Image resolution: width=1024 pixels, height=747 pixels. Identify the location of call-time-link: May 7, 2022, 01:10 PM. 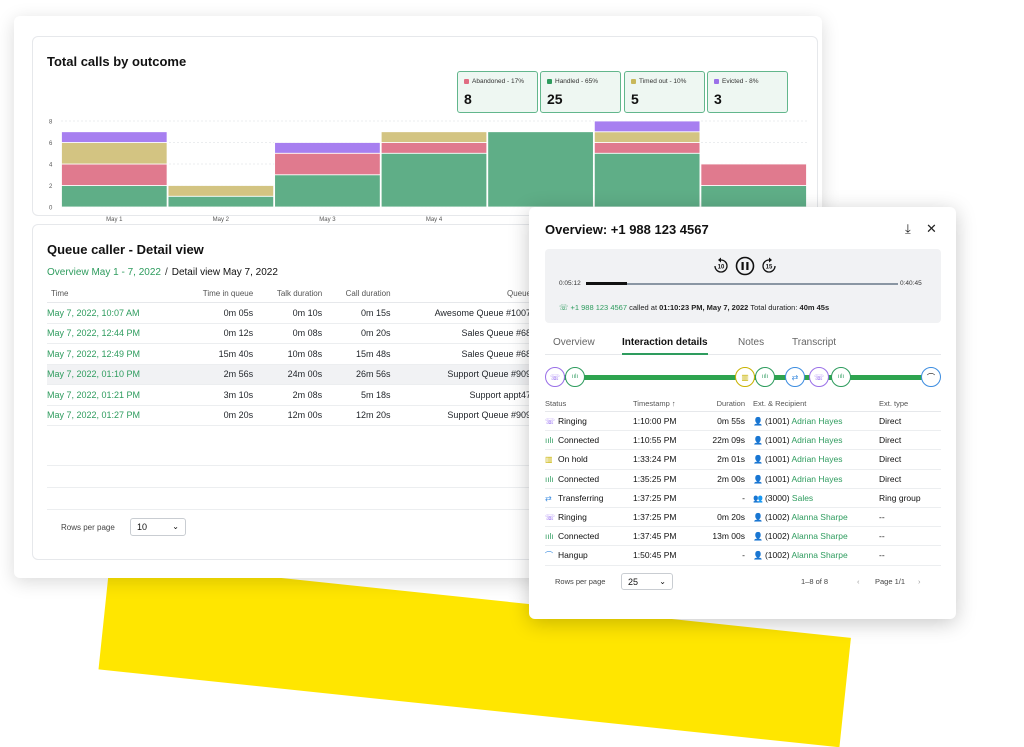
(112, 374).